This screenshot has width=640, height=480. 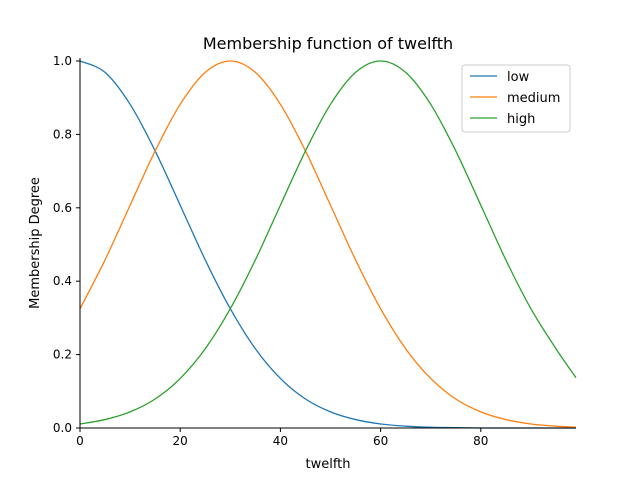 I want to click on legend: low medium high, so click(x=516, y=98).